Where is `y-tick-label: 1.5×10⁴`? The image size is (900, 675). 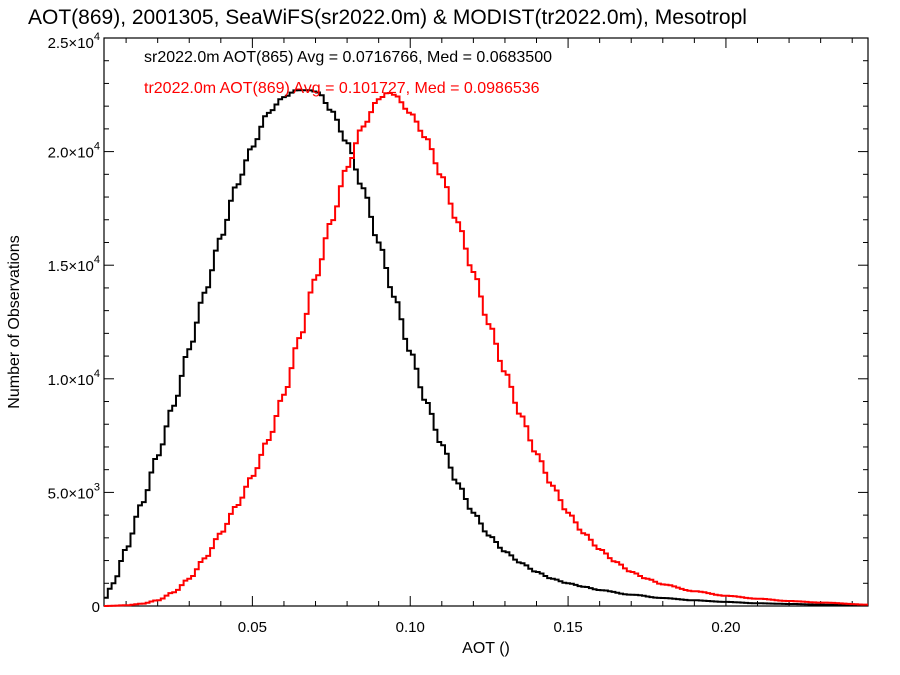
y-tick-label: 1.5×10⁴ is located at coordinates (74, 264).